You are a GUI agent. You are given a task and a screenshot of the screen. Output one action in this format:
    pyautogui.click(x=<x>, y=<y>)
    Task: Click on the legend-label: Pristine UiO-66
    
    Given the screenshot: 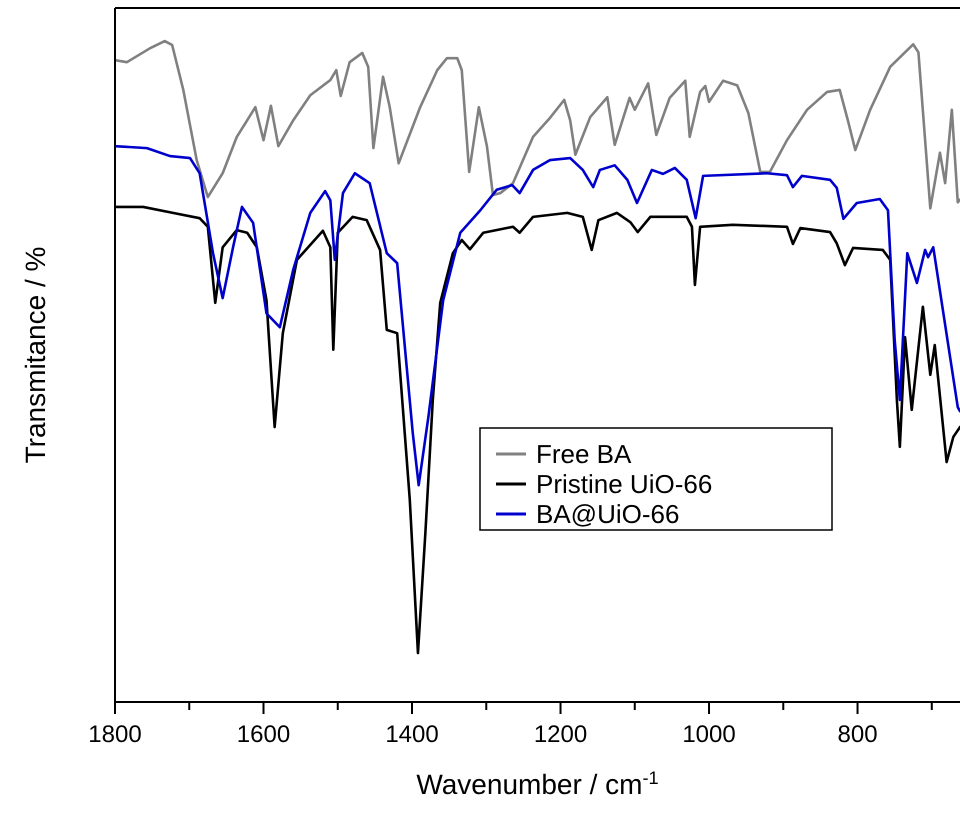 What is the action you would take?
    pyautogui.click(x=624, y=484)
    